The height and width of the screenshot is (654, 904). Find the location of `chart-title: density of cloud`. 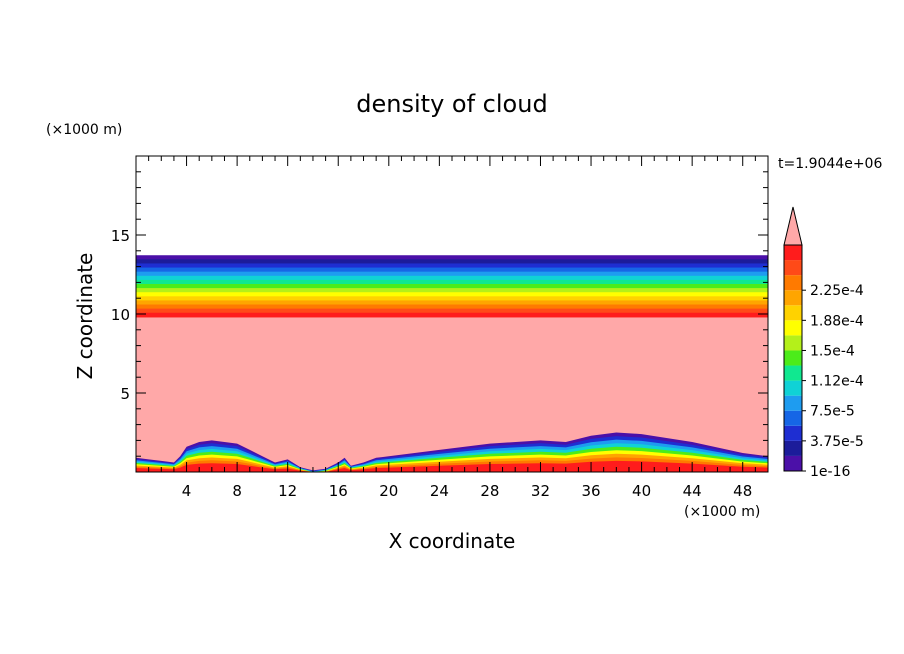

chart-title: density of cloud is located at coordinates (451, 104).